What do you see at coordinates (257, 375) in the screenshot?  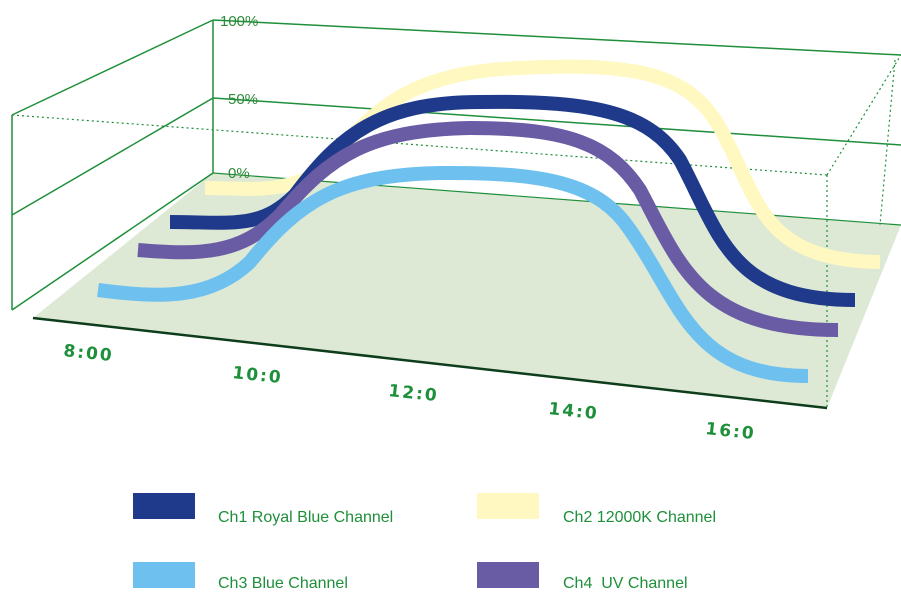 I see `x-tick-10: 10:0` at bounding box center [257, 375].